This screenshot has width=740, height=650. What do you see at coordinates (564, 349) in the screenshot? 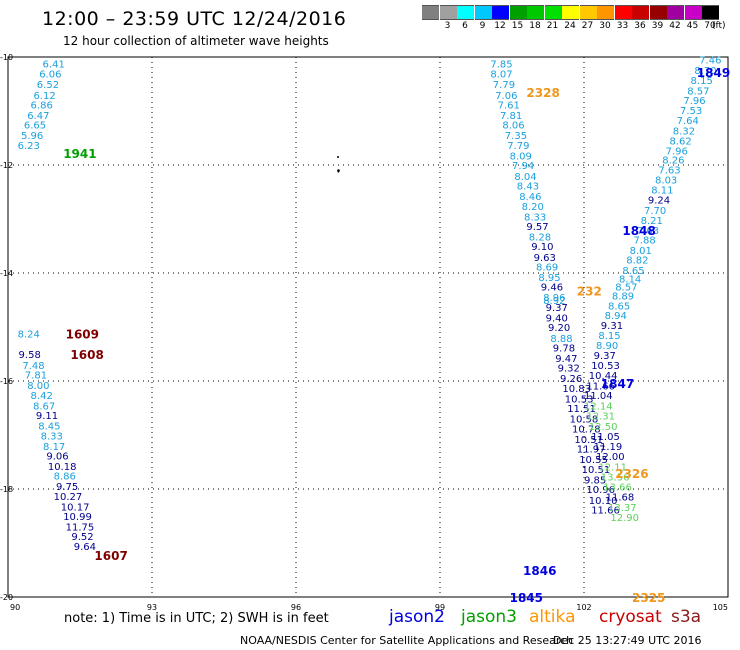
I see `swh-label: 9.78` at bounding box center [564, 349].